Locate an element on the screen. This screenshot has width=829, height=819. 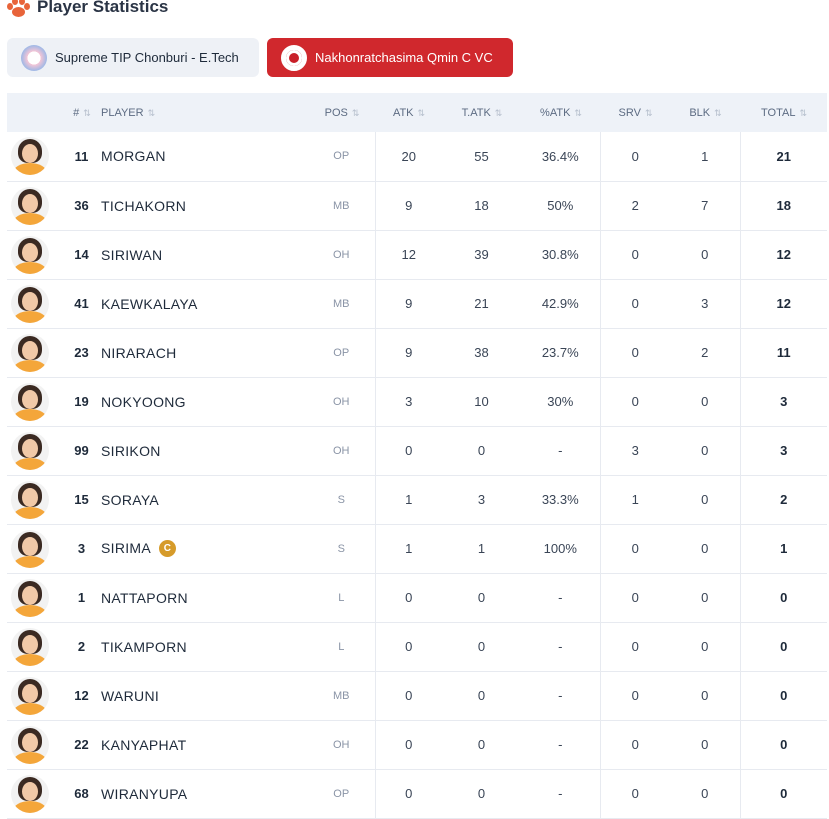
tab-team-home: Supreme TIP Chonburi - E.Tech is located at coordinates (133, 57).